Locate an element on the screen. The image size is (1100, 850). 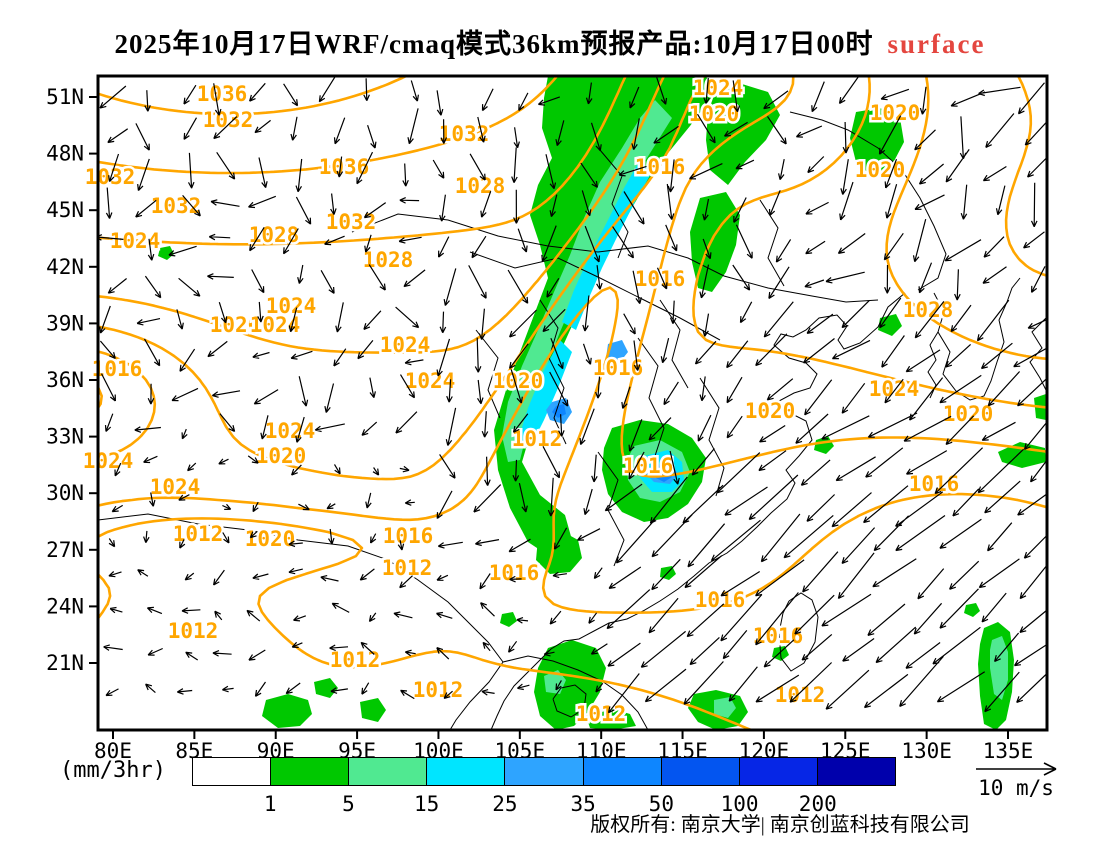
colorbar-threshold-label: 35 is located at coordinates (583, 804).